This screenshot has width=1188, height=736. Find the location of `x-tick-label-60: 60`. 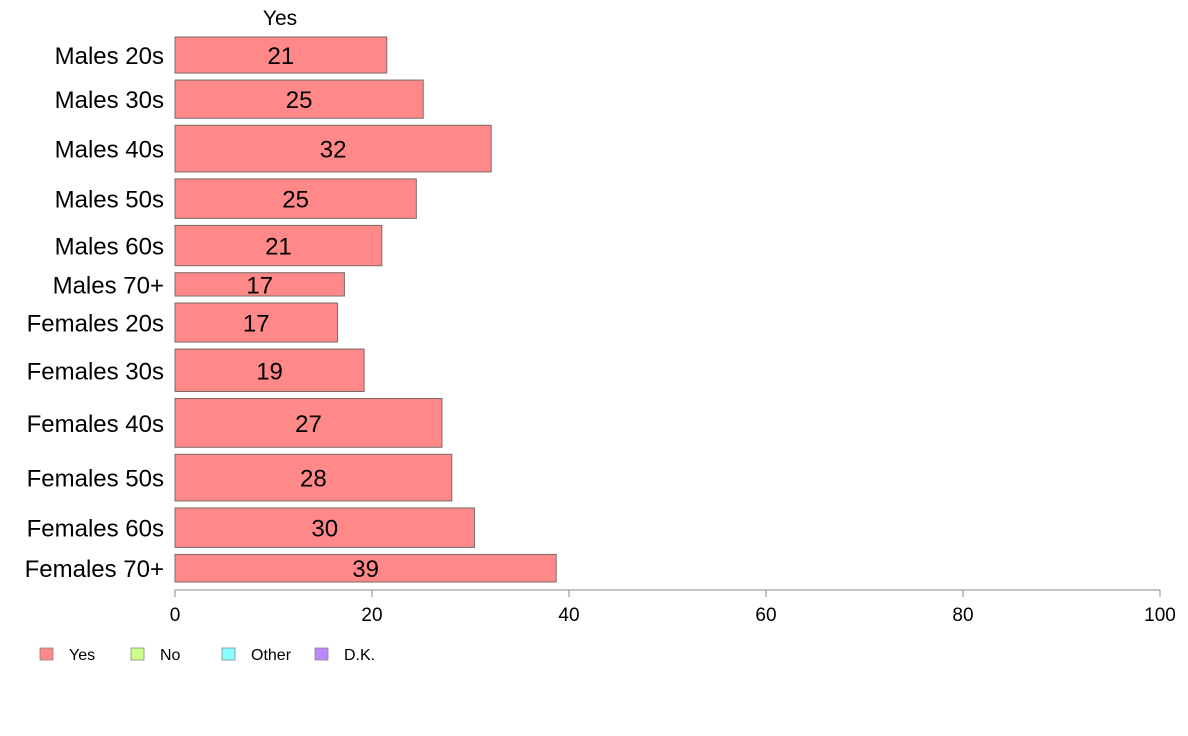

x-tick-label-60: 60 is located at coordinates (765, 615).